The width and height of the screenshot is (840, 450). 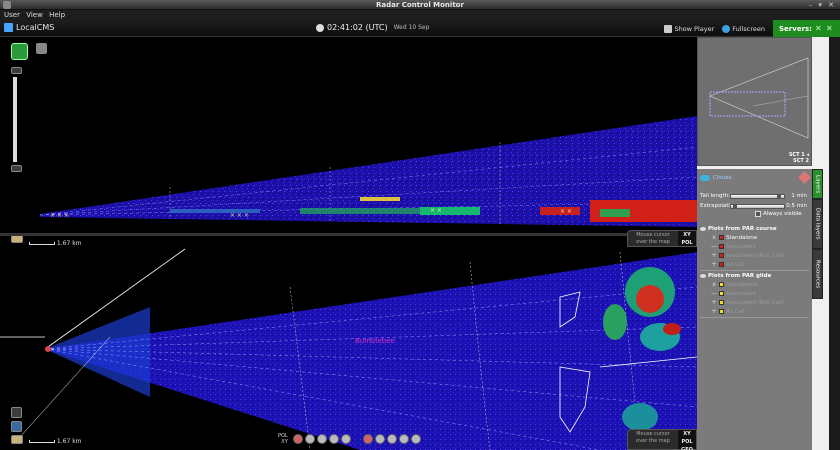 I want to click on record-button, so click(x=297, y=439).